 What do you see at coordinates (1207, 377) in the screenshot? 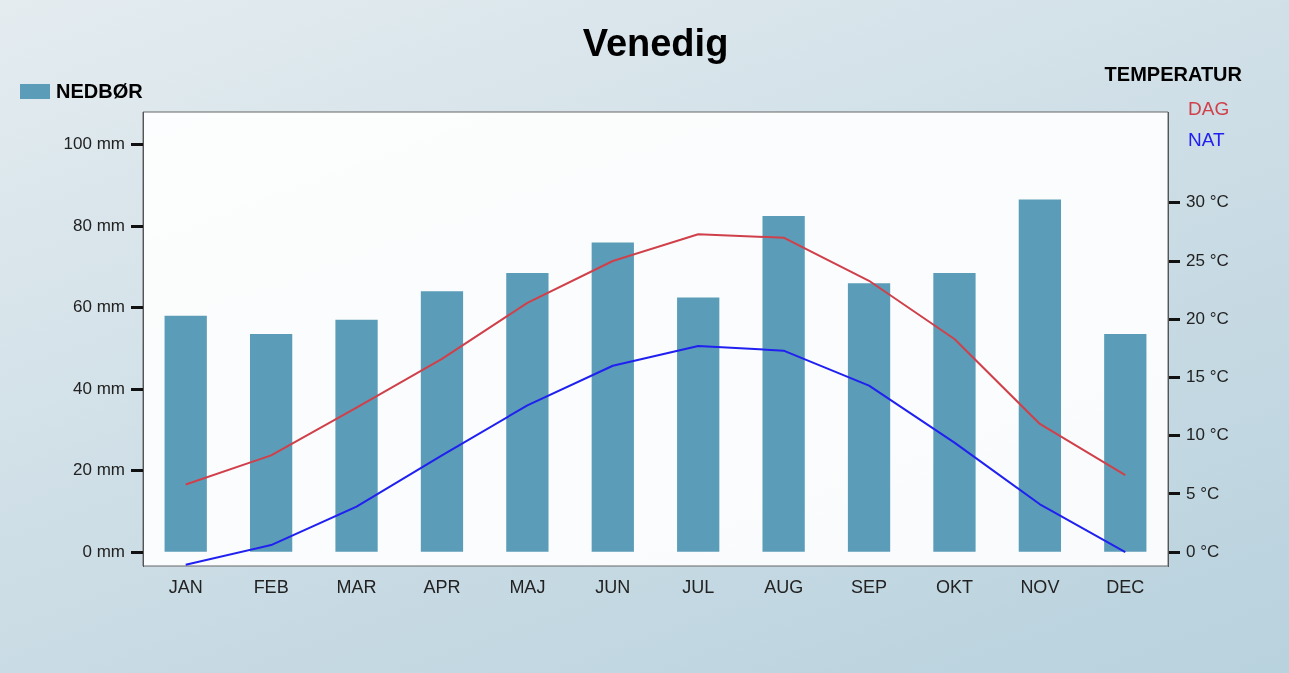
I see `y2-tick-label: 15 °C` at bounding box center [1207, 377].